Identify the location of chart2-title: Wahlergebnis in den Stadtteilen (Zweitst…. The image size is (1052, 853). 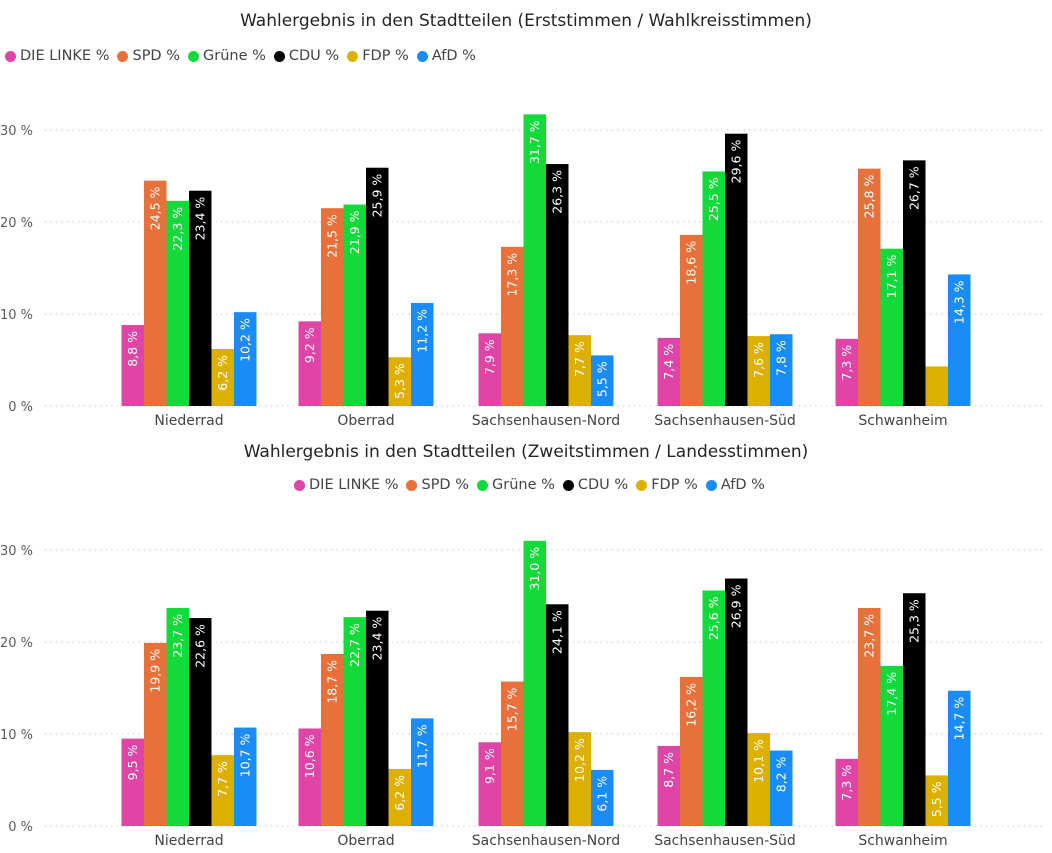
(526, 452).